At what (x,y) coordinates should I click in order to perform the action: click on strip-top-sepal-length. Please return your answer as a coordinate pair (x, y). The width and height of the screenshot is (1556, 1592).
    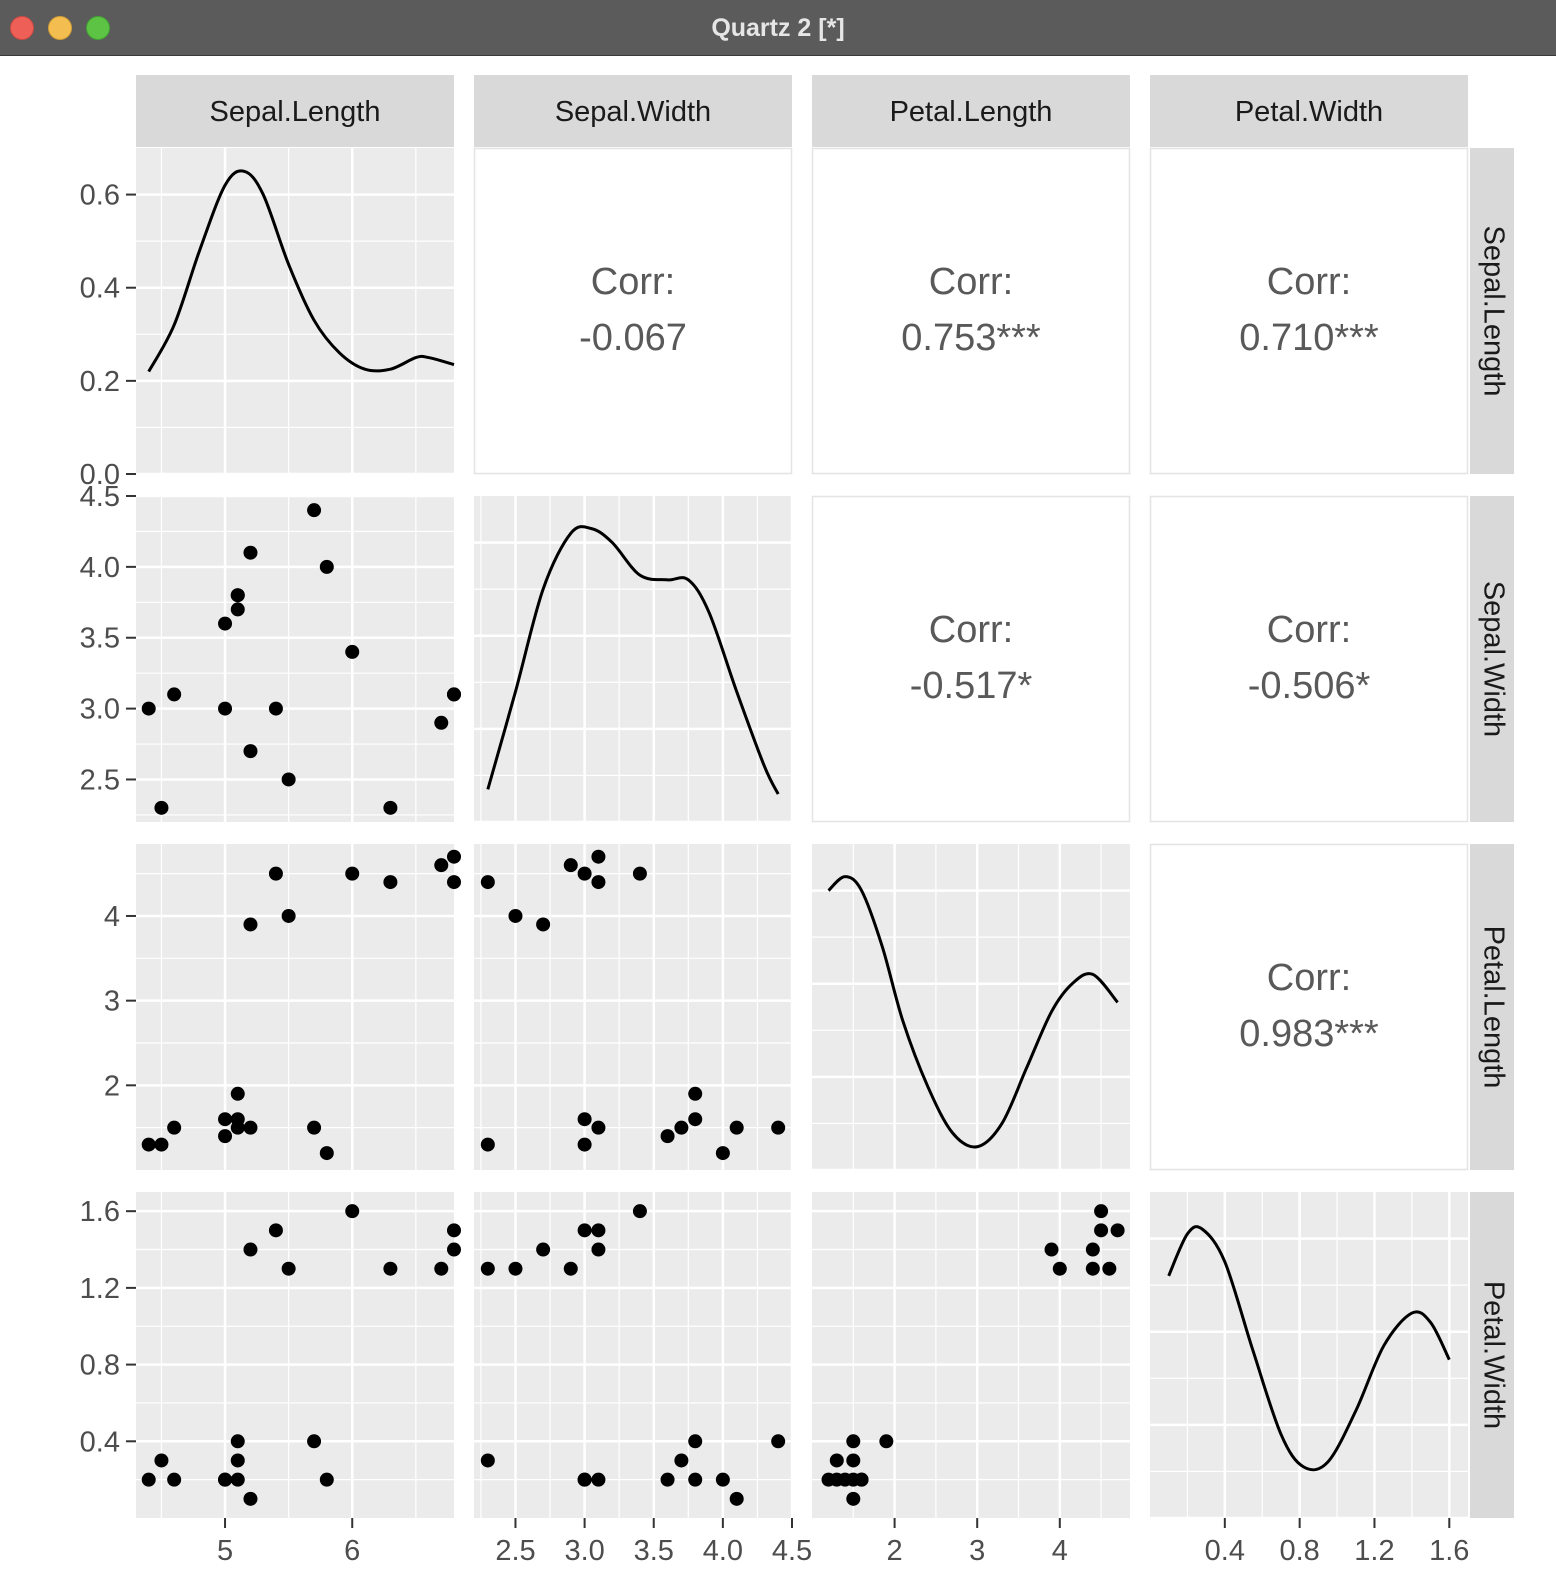
    Looking at the image, I should click on (295, 111).